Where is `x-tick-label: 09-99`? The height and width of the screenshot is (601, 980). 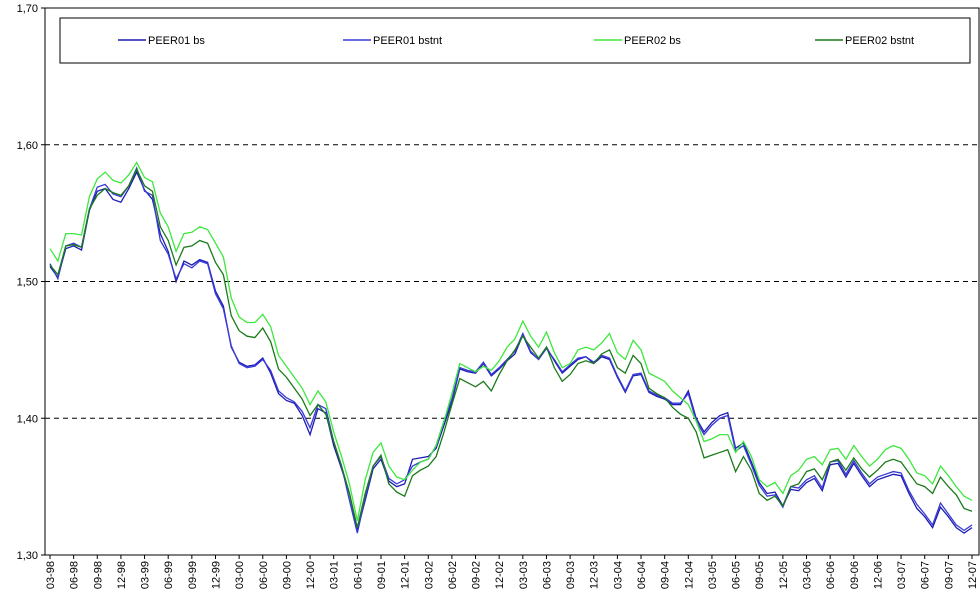 x-tick-label: 09-99 is located at coordinates (193, 575).